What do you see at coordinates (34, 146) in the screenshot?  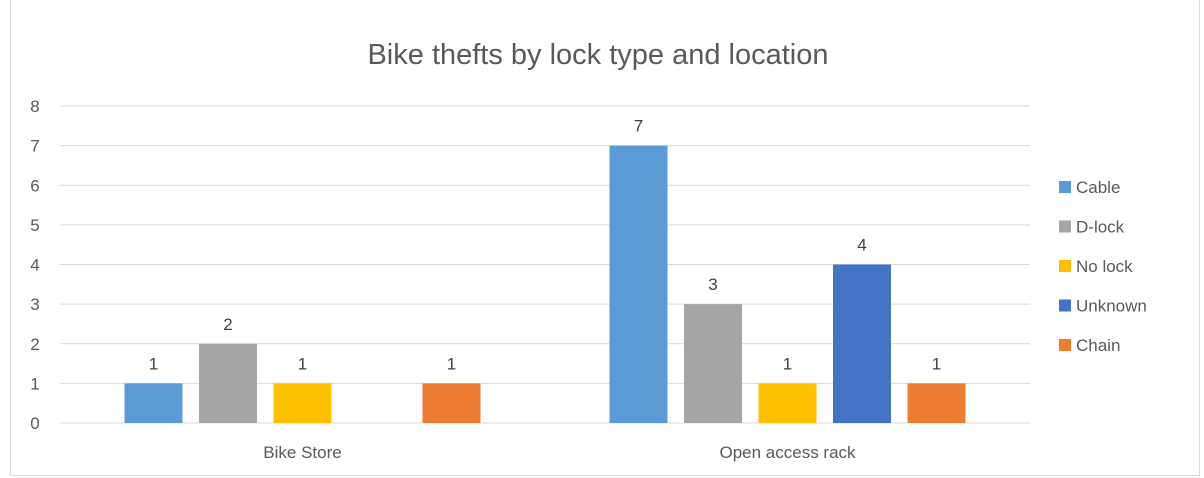 I see `y-tick-label: 7` at bounding box center [34, 146].